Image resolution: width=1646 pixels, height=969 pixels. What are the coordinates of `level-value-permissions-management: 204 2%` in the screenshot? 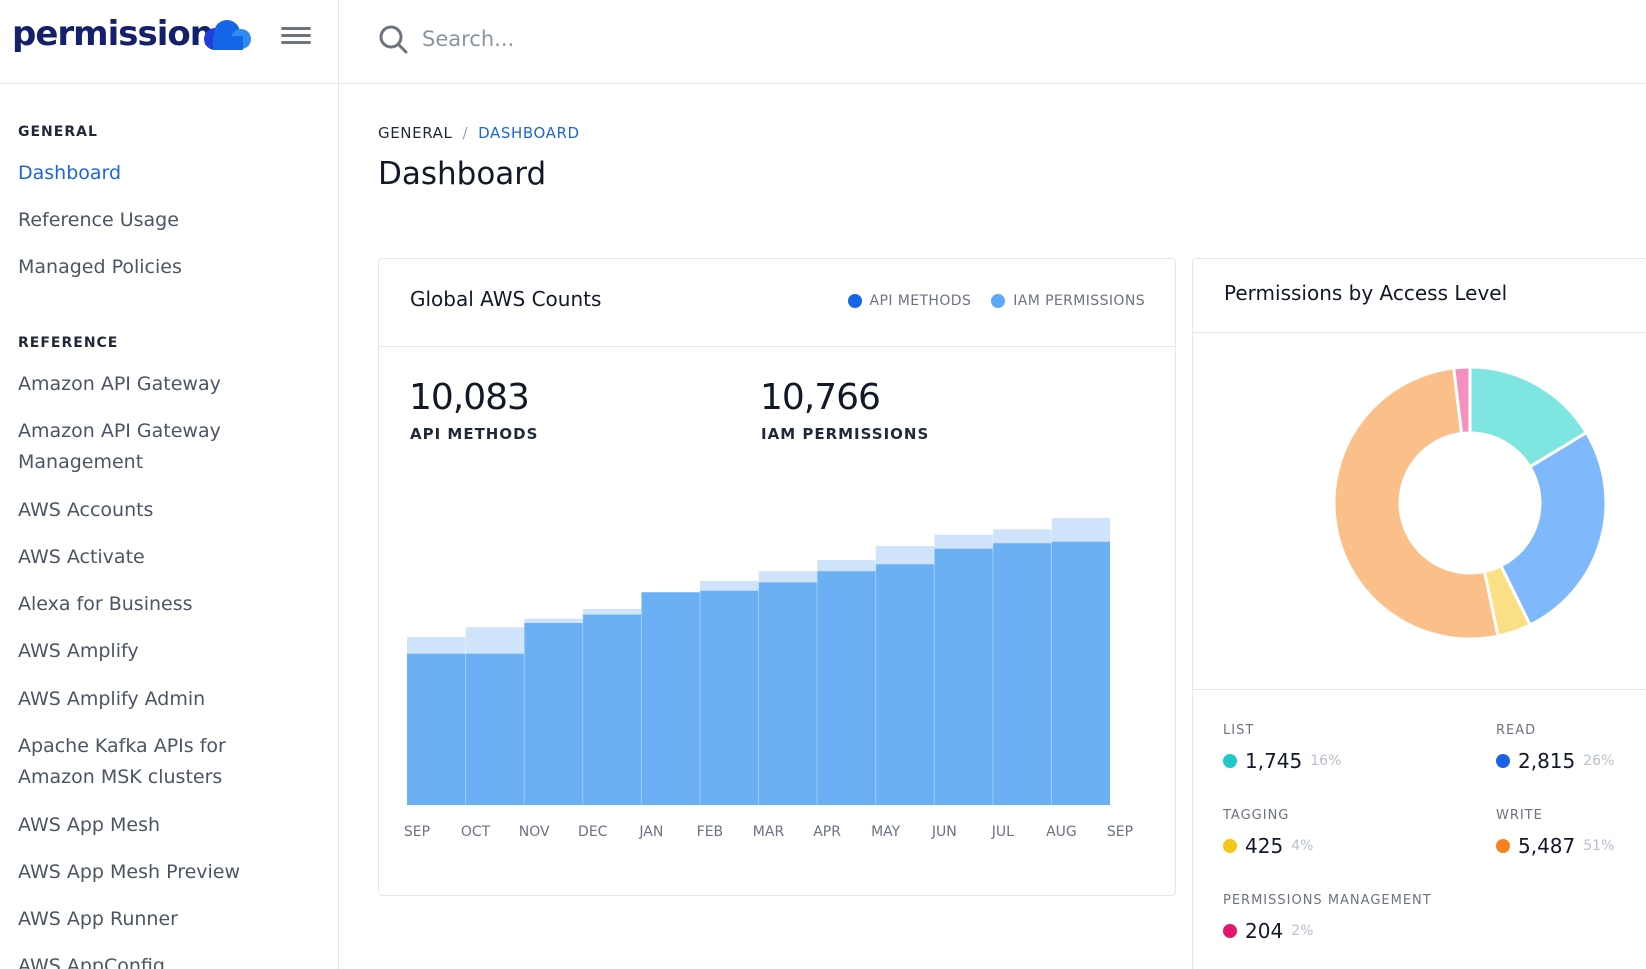 It's located at (1268, 931).